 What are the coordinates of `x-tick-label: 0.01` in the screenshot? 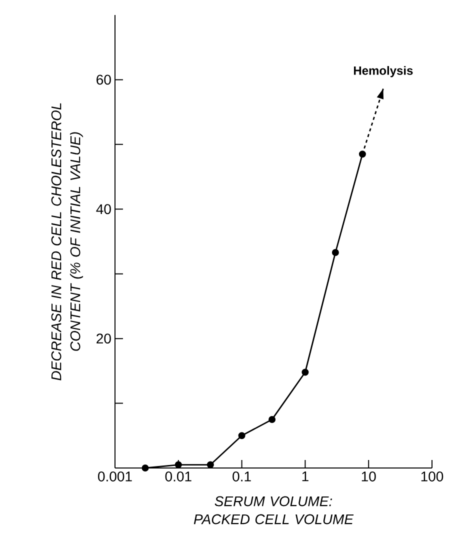 It's located at (178, 477).